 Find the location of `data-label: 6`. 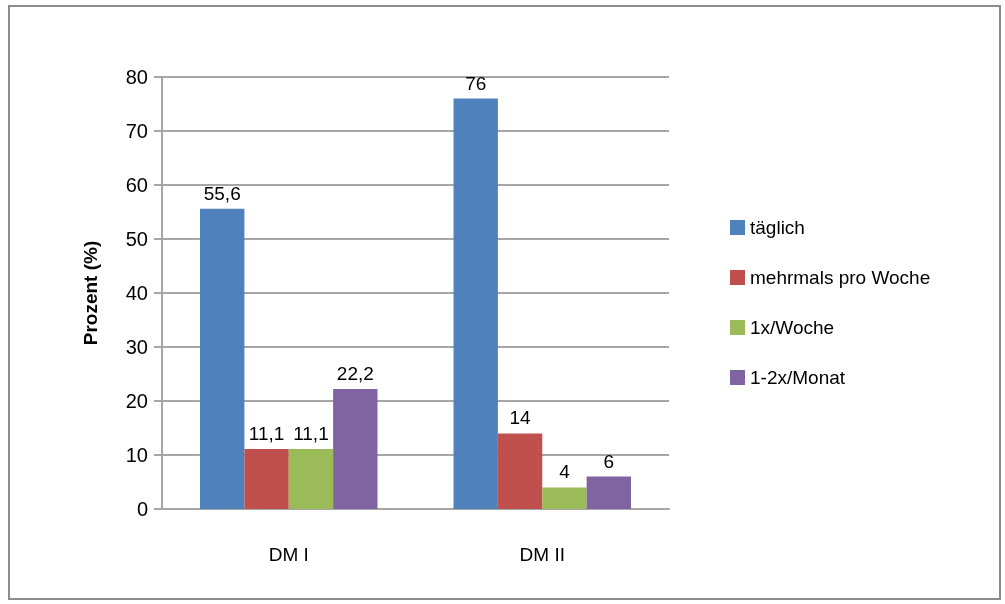

data-label: 6 is located at coordinates (609, 461).